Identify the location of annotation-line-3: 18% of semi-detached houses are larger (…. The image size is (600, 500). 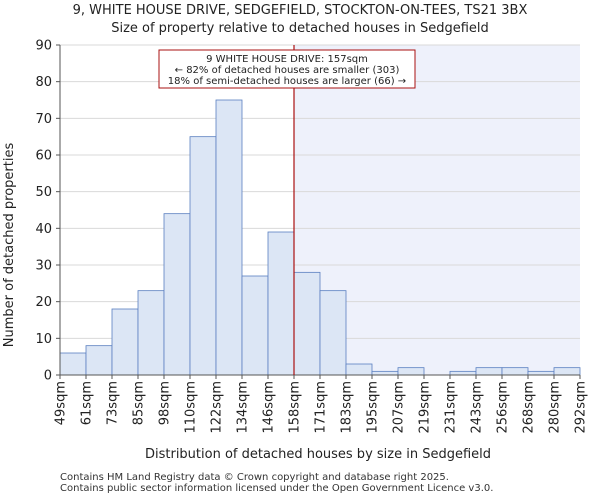
(287, 81).